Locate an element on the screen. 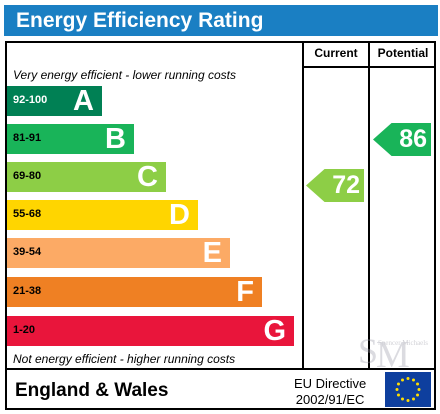 This screenshot has height=414, width=440. watermark-text: Spencer Michaels is located at coordinates (403, 343).